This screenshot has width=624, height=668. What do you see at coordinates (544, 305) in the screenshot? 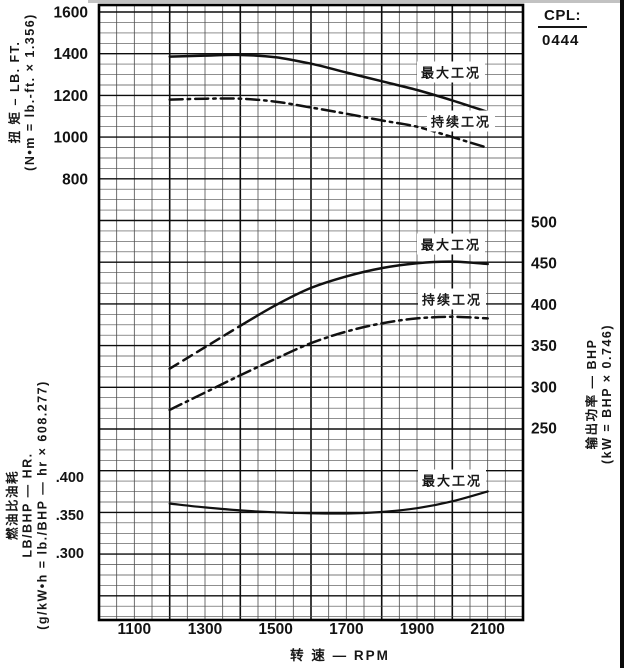
I see `power-tick-400: 400` at bounding box center [544, 305].